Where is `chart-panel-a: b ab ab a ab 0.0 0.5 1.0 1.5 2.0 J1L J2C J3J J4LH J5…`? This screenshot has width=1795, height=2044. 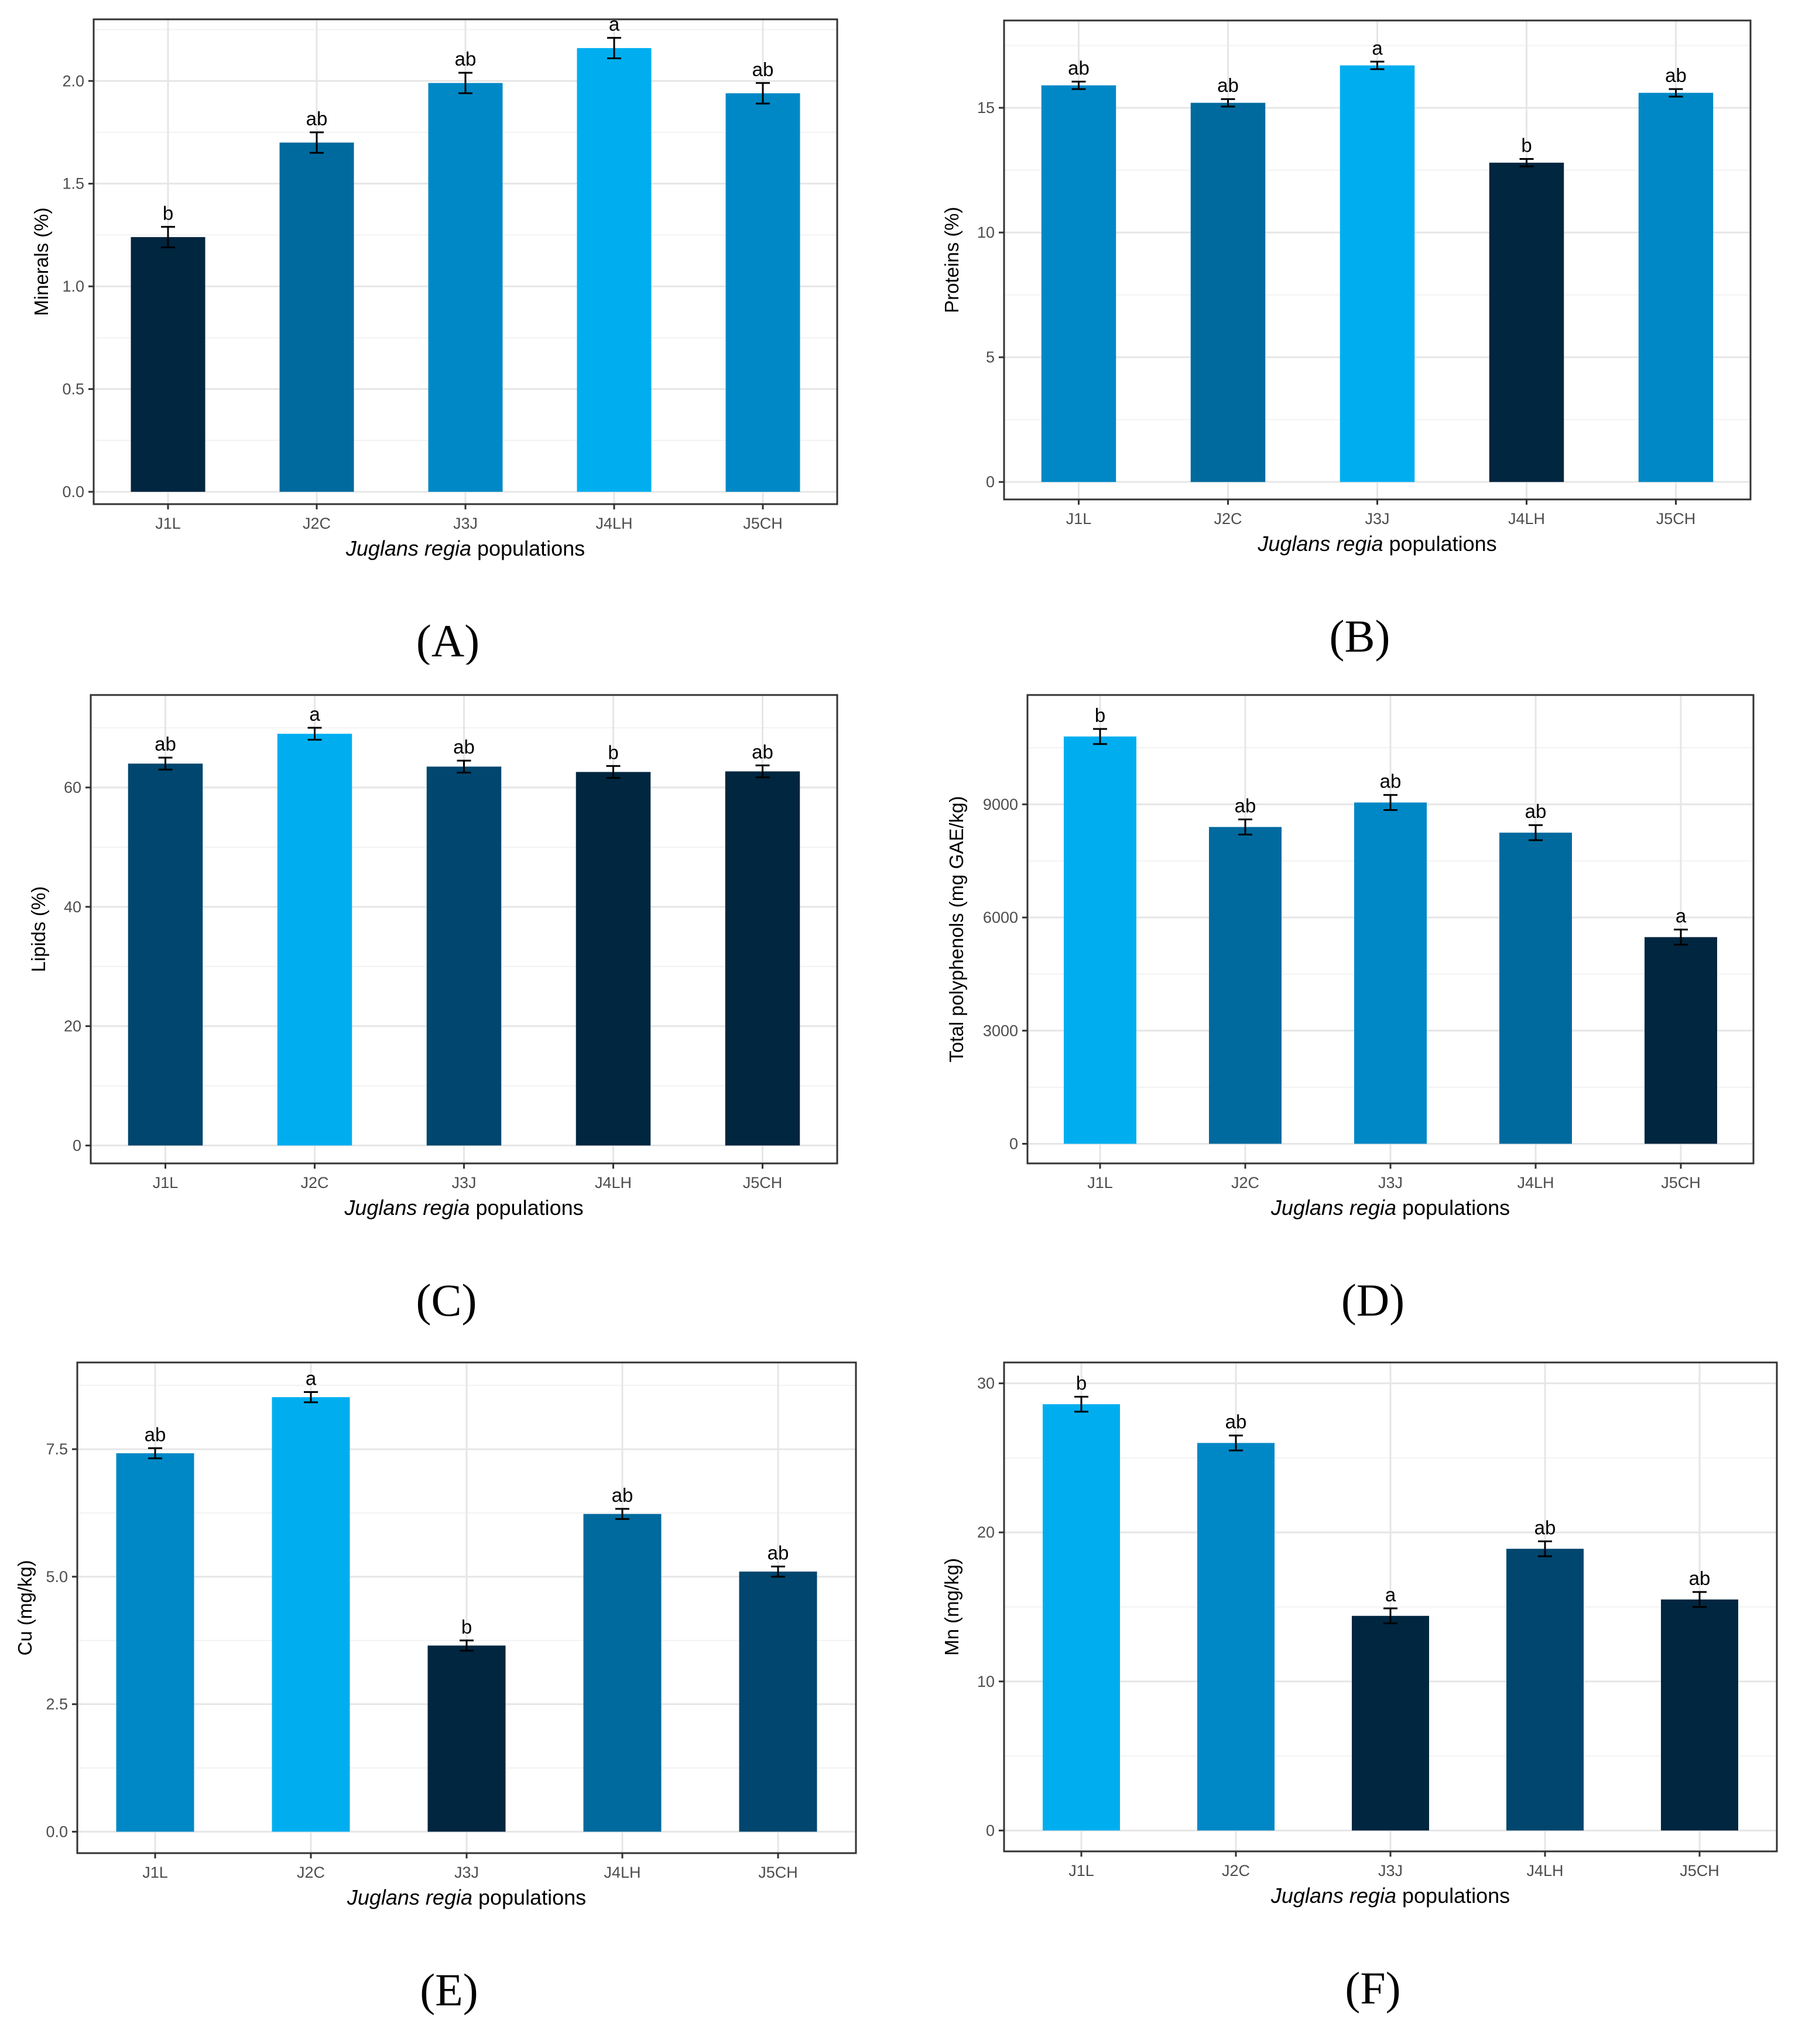
chart-panel-a: b ab ab a ab 0.0 0.5 1.0 1.5 2.0 J1L J2C J3J J4LH J5… is located at coordinates (434, 340).